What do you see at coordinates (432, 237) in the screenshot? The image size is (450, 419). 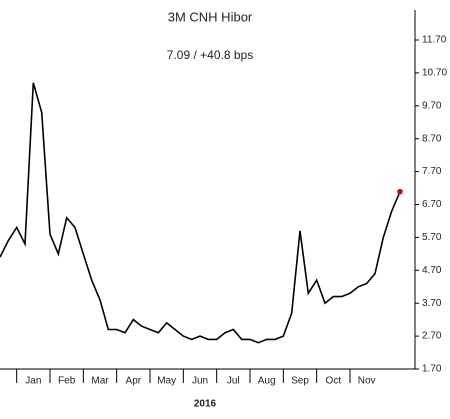 I see `y-tick-label: 5.70` at bounding box center [432, 237].